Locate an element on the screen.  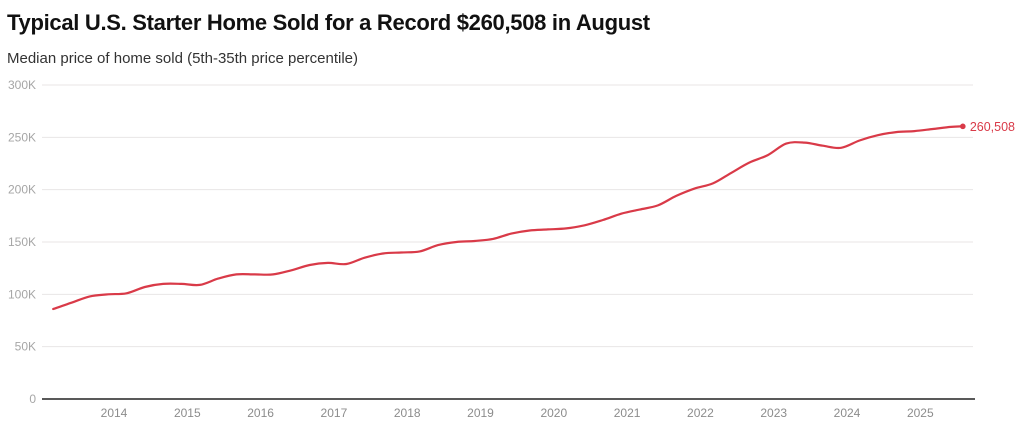
y-tick-label: 250K is located at coordinates (22, 137).